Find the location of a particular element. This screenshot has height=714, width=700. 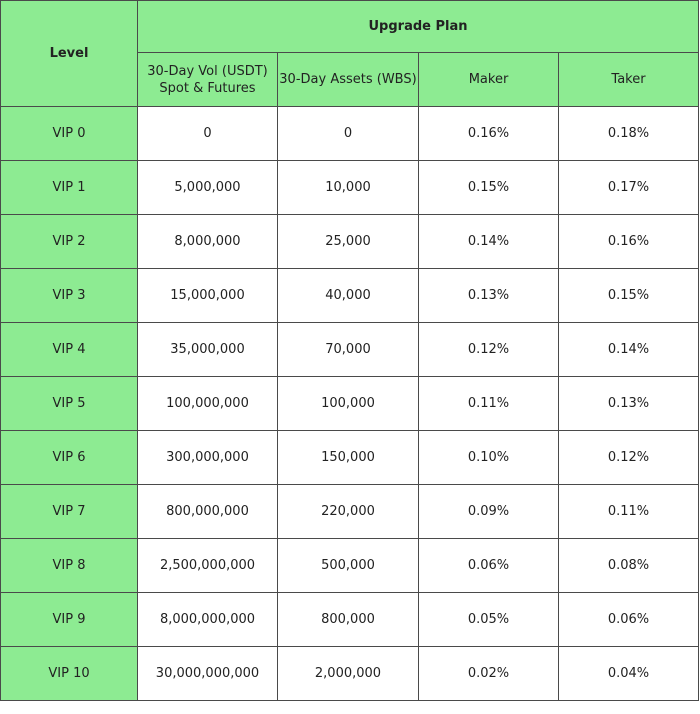

taker-header: Taker is located at coordinates (628, 79).